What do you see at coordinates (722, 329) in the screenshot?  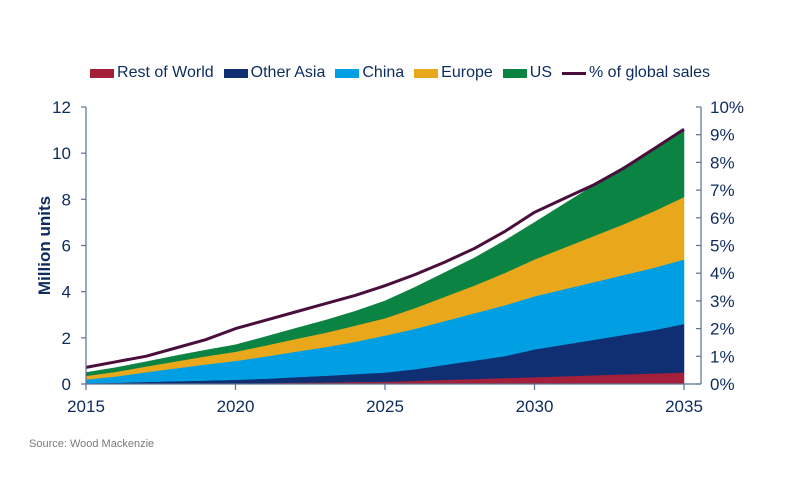 I see `y2-tick-label: 2%` at bounding box center [722, 329].